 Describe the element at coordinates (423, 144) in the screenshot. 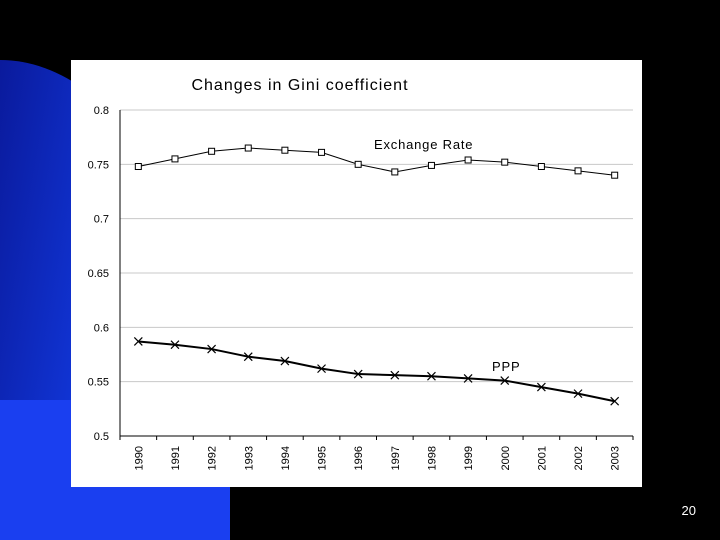

I see `series-label-exchange-rate: Exchange Rate` at that location.